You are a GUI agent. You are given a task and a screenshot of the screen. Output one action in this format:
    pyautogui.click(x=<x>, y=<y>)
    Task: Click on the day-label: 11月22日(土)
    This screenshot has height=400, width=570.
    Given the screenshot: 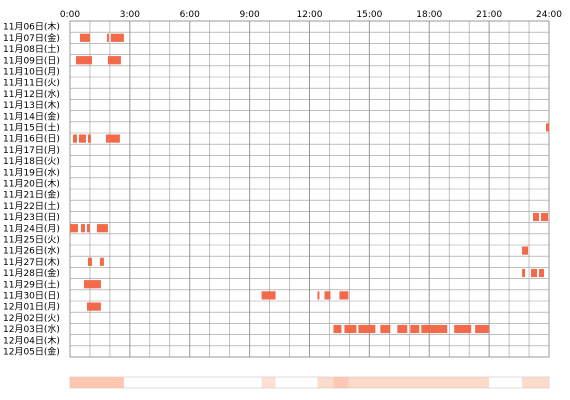 What is the action you would take?
    pyautogui.click(x=31, y=206)
    